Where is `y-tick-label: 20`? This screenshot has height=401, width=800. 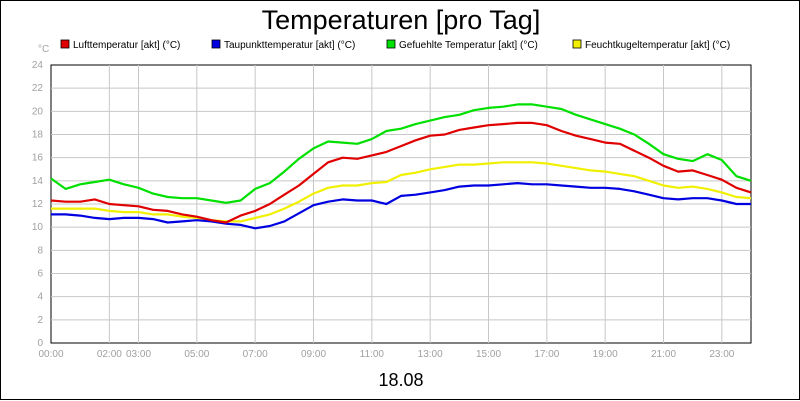
y-tick-label: 20 is located at coordinates (38, 111).